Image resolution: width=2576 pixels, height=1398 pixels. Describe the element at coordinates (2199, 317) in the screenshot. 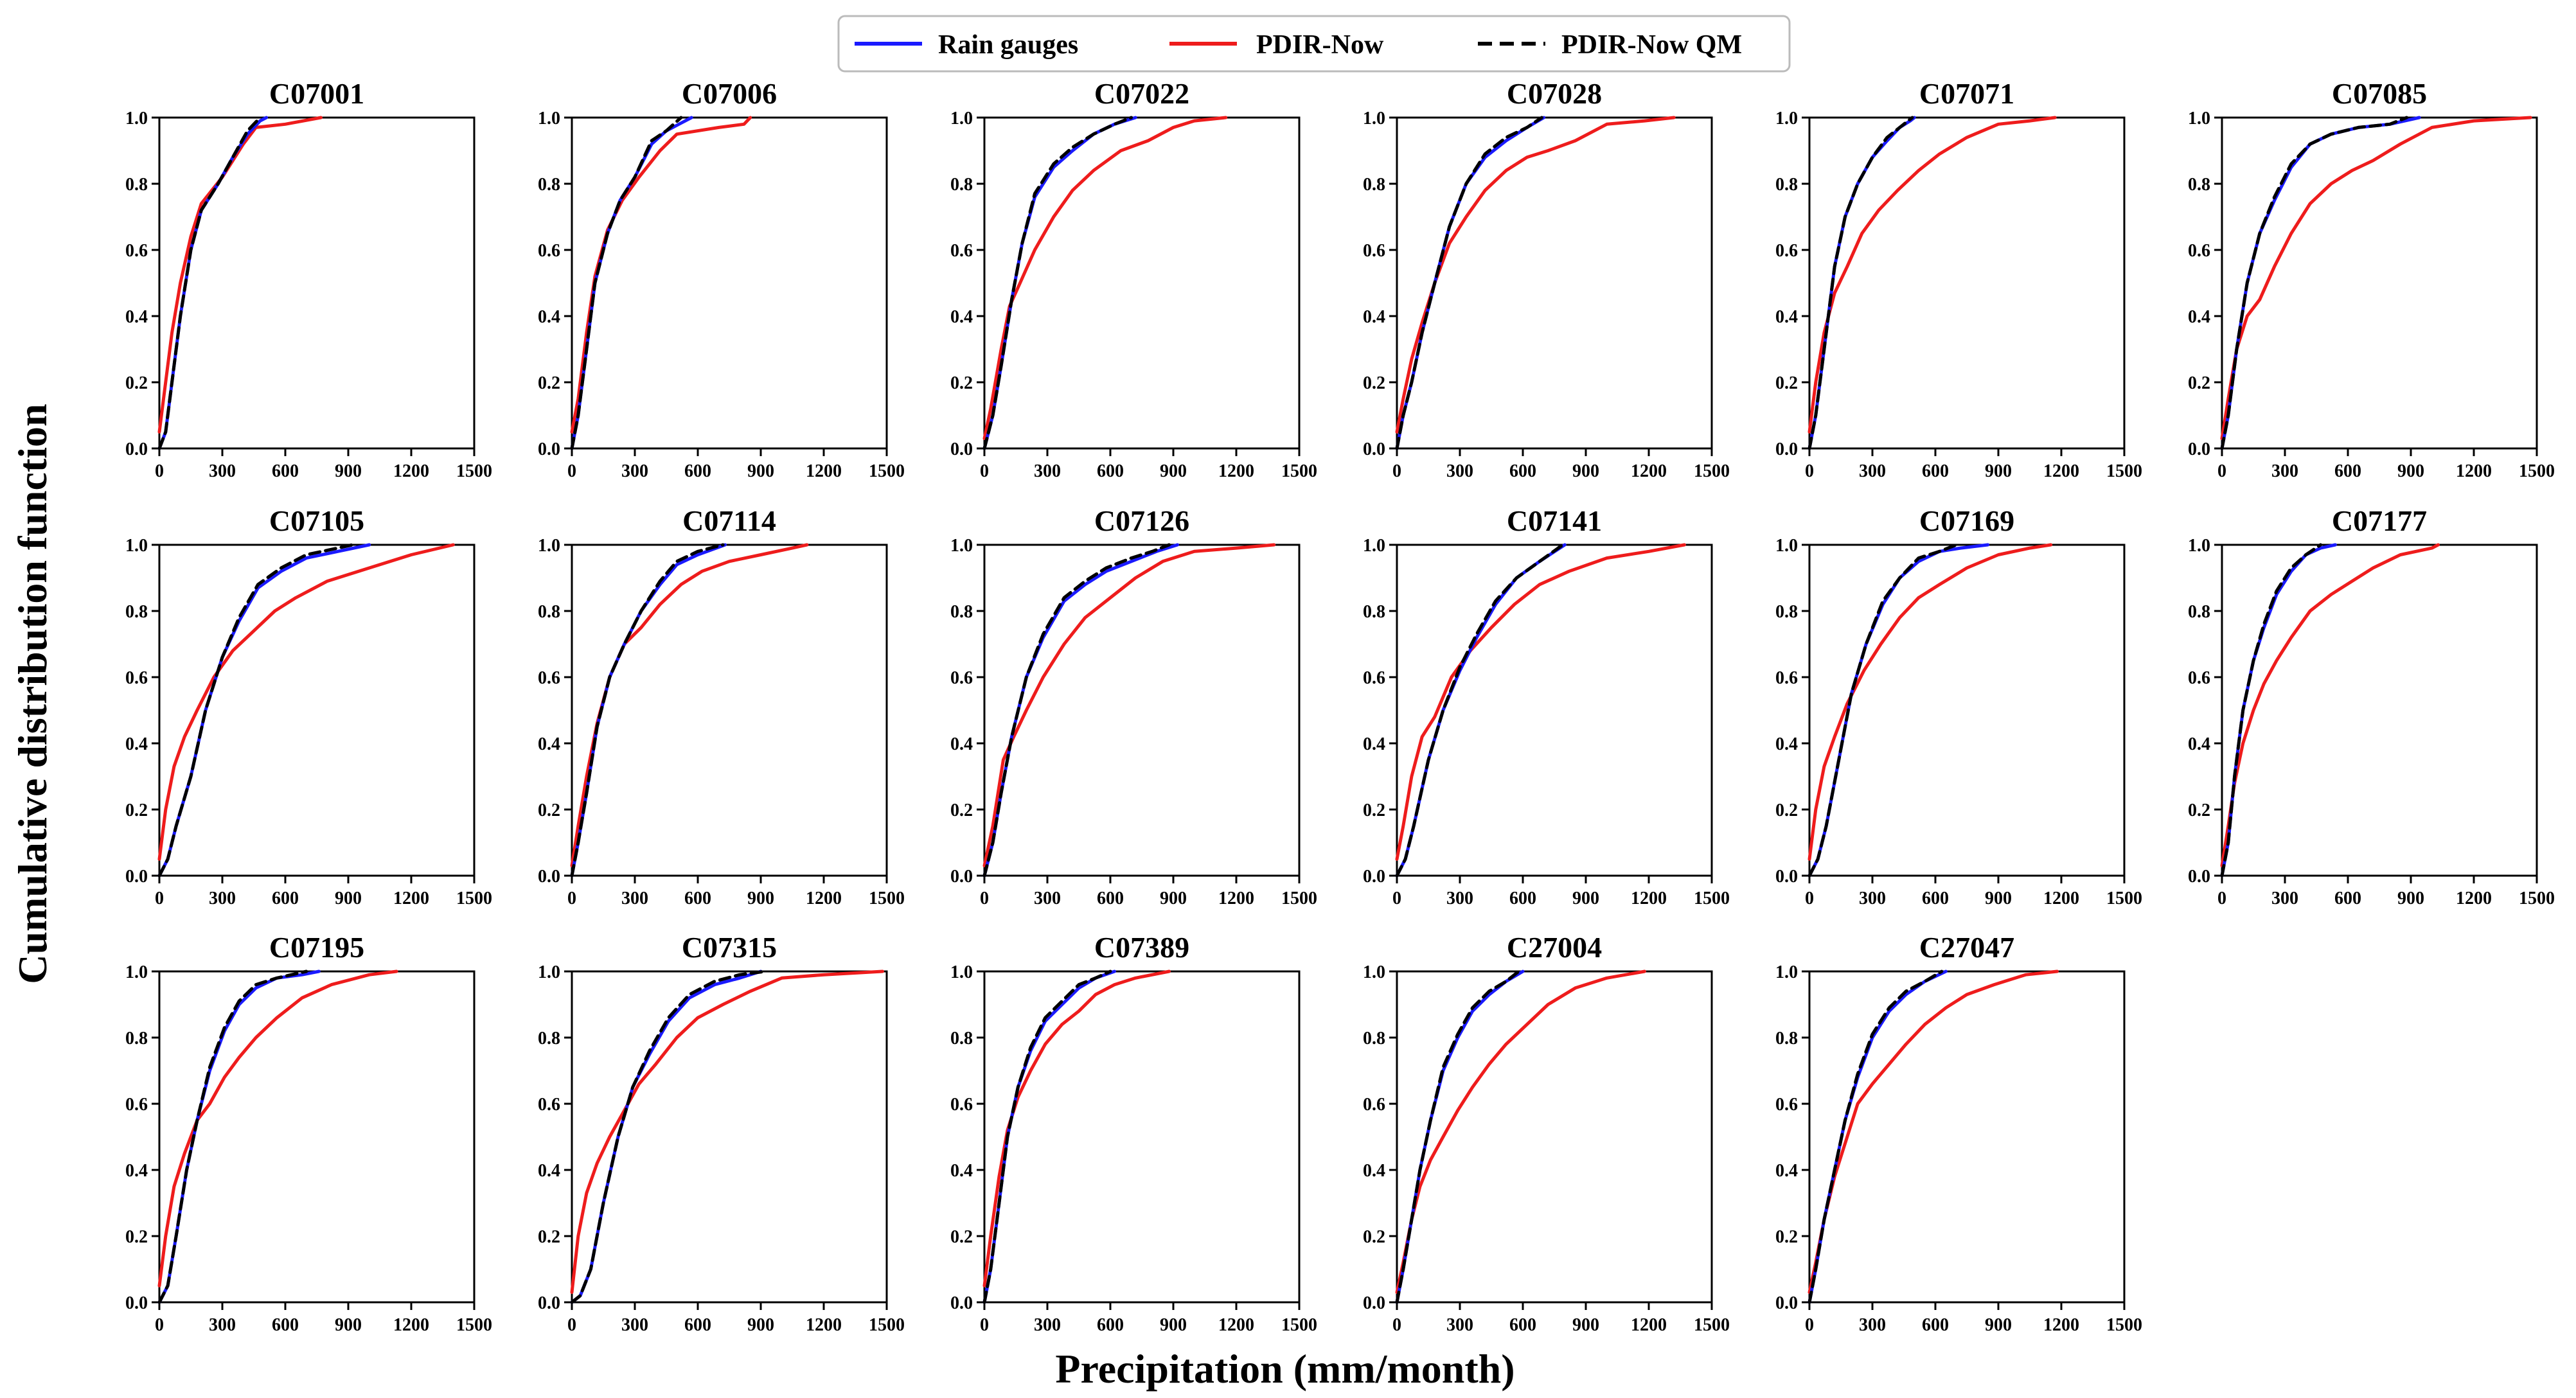

I see `y-tick-label-c07085-2: 0.4` at that location.